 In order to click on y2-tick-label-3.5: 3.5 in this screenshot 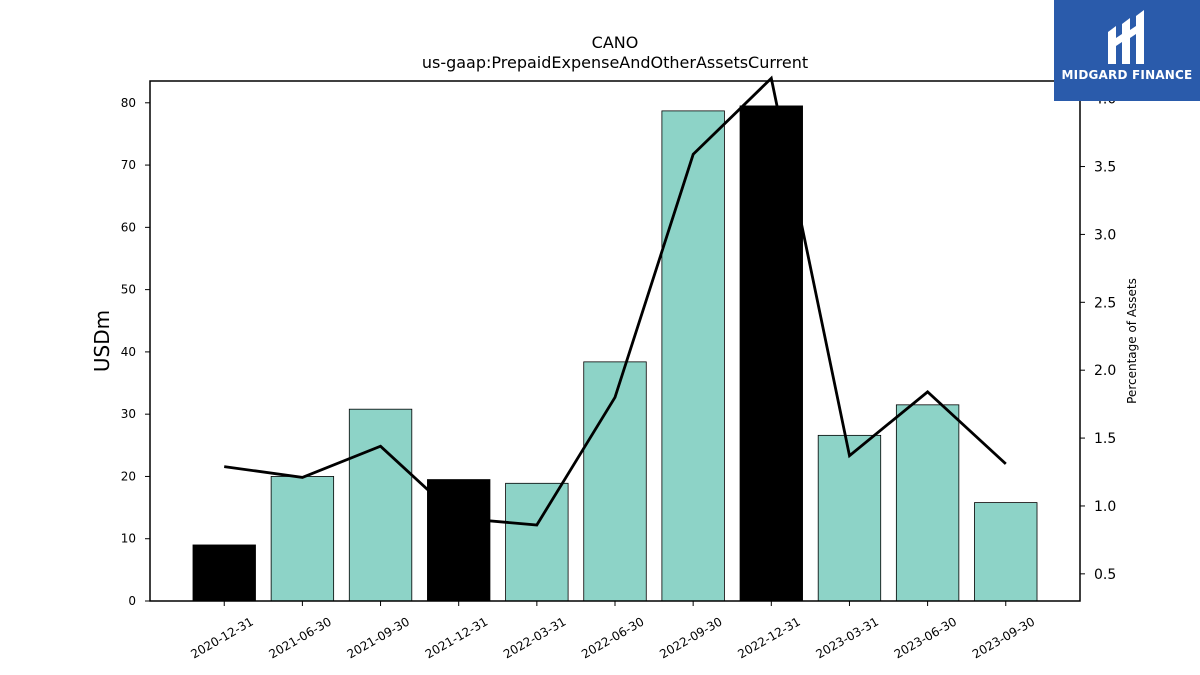, I will do `click(1105, 168)`.